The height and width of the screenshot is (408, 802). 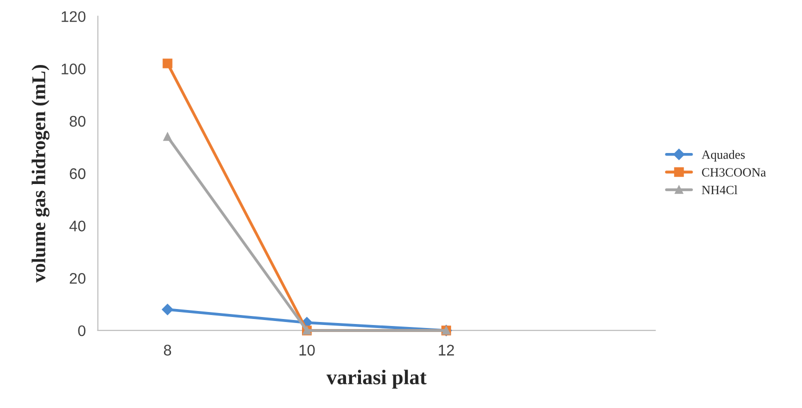 What do you see at coordinates (41, 174) in the screenshot?
I see `y-axis-title: volume gas hidrogen (mL)` at bounding box center [41, 174].